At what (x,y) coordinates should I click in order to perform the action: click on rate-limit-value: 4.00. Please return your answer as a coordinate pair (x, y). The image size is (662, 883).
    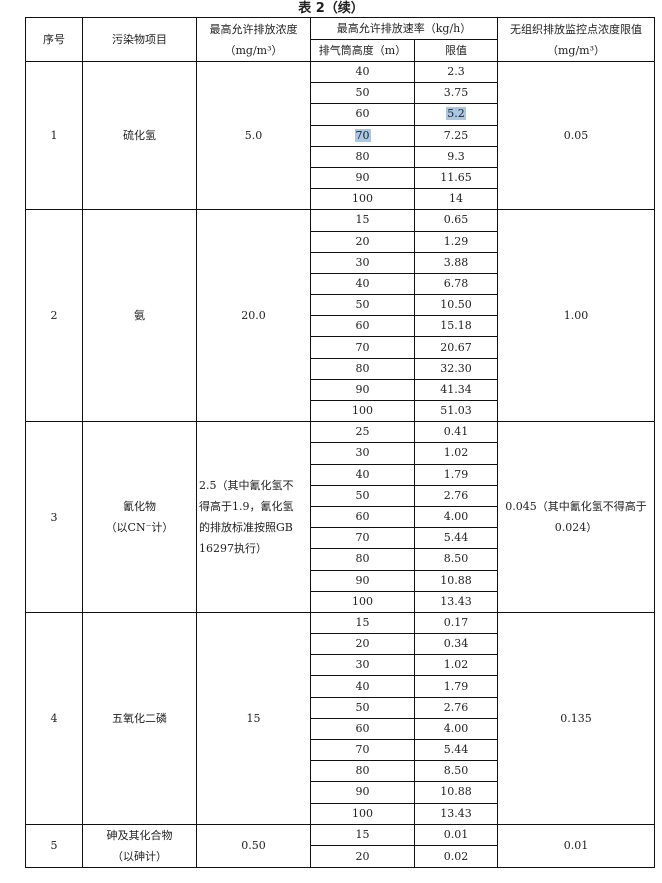
    Looking at the image, I should click on (456, 517).